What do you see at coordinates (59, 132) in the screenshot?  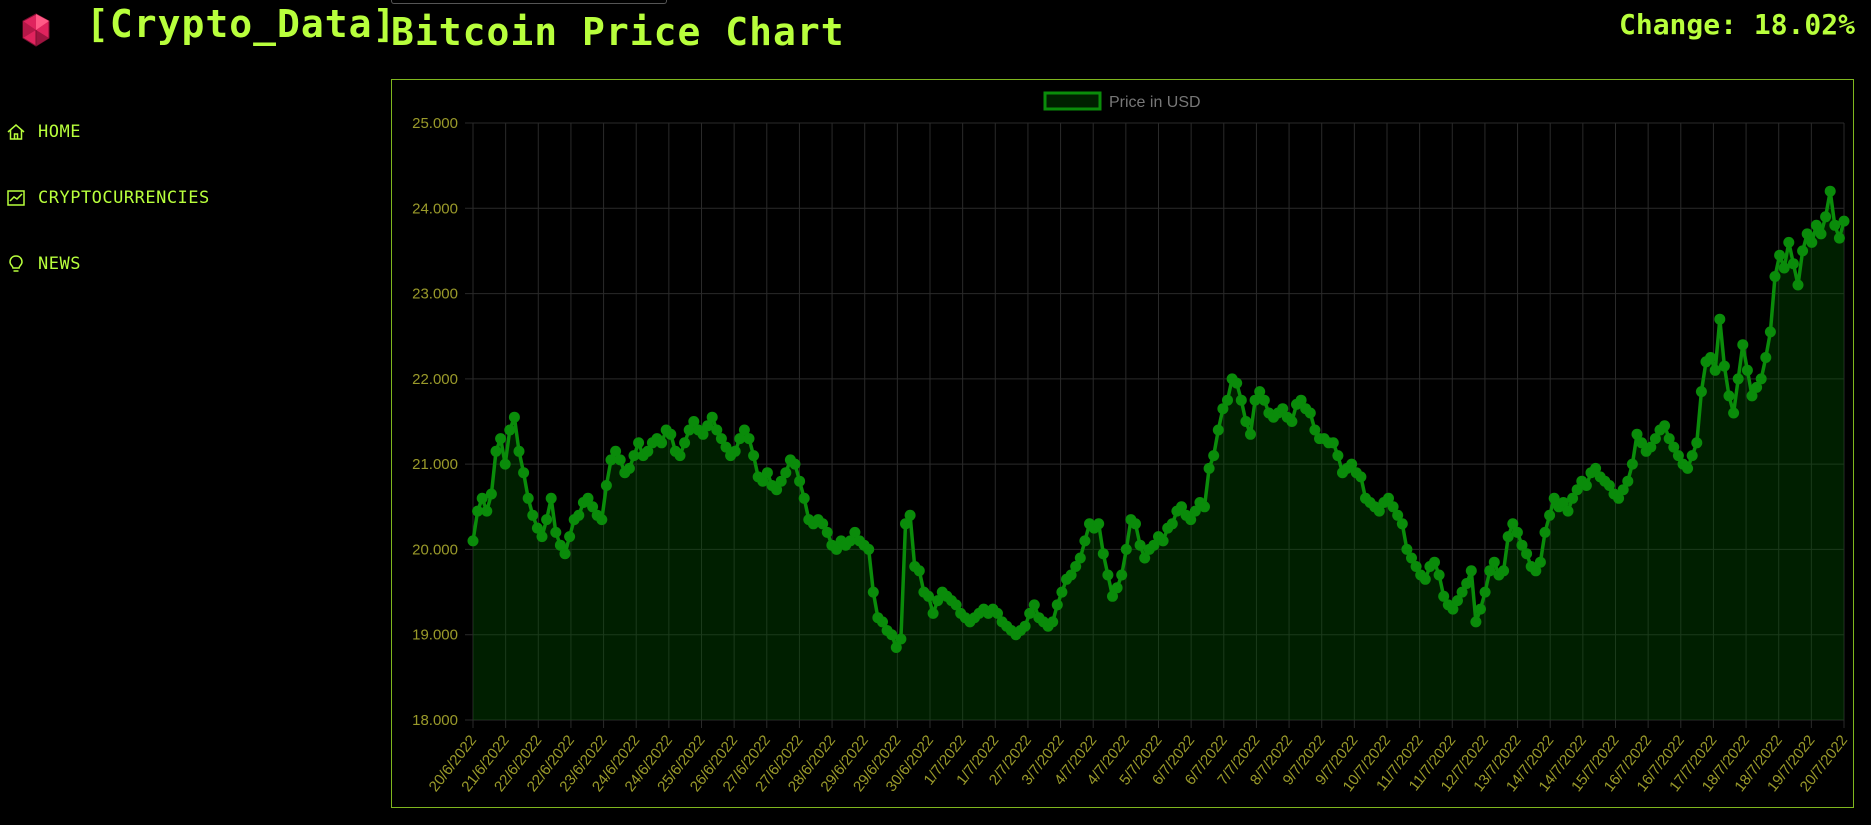 I see `sidebar-item-label: HOME` at bounding box center [59, 132].